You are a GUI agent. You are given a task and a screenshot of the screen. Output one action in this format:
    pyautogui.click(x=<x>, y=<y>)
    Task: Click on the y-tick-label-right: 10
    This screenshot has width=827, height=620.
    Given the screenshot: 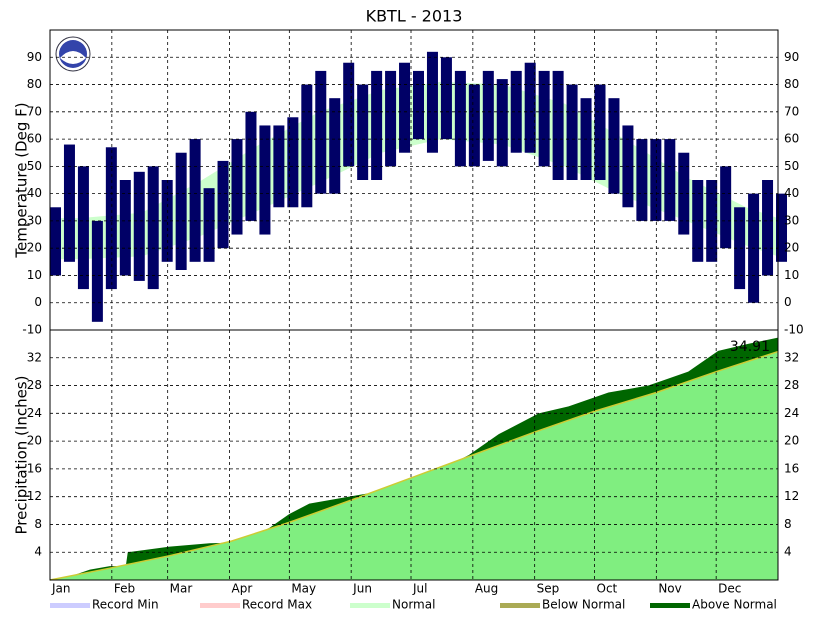 What is the action you would take?
    pyautogui.click(x=791, y=275)
    